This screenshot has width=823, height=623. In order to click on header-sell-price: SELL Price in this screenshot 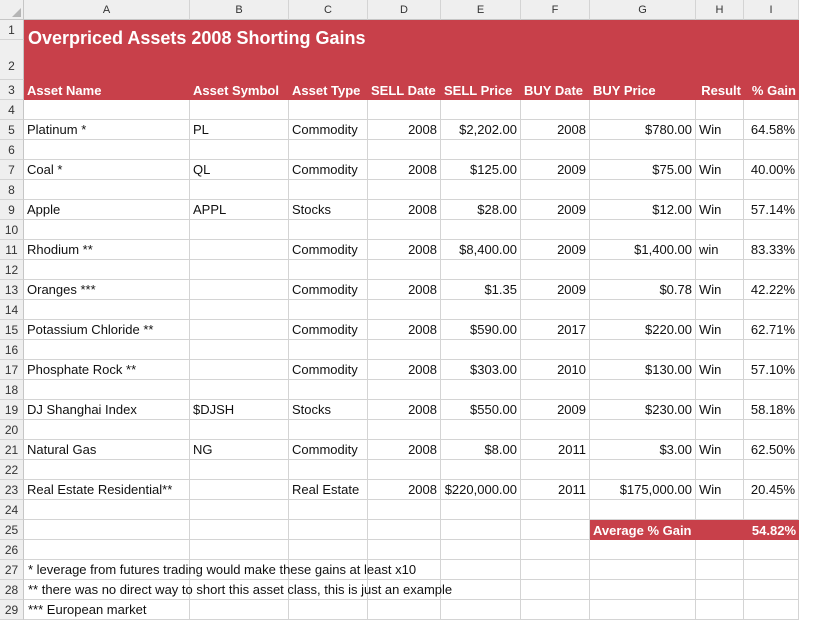, I will do `click(478, 90)`.